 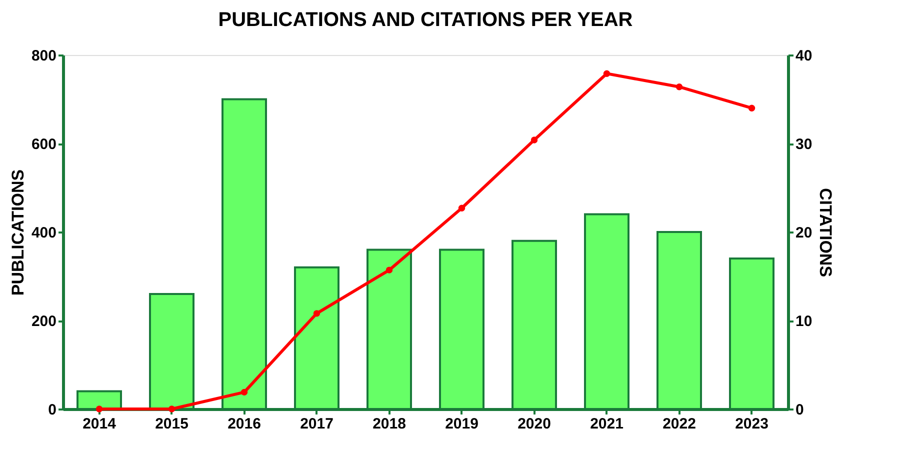 What do you see at coordinates (804, 144) in the screenshot?
I see `y2-tick-label: 30` at bounding box center [804, 144].